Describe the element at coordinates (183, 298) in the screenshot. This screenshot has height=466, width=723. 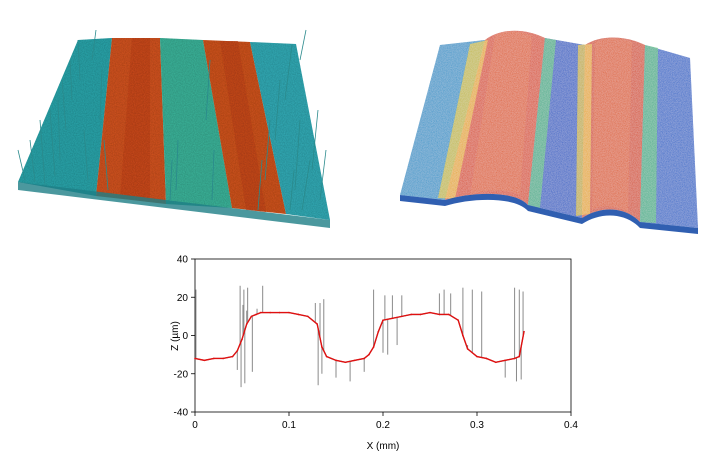
I see `y-tick-label: 20` at that location.